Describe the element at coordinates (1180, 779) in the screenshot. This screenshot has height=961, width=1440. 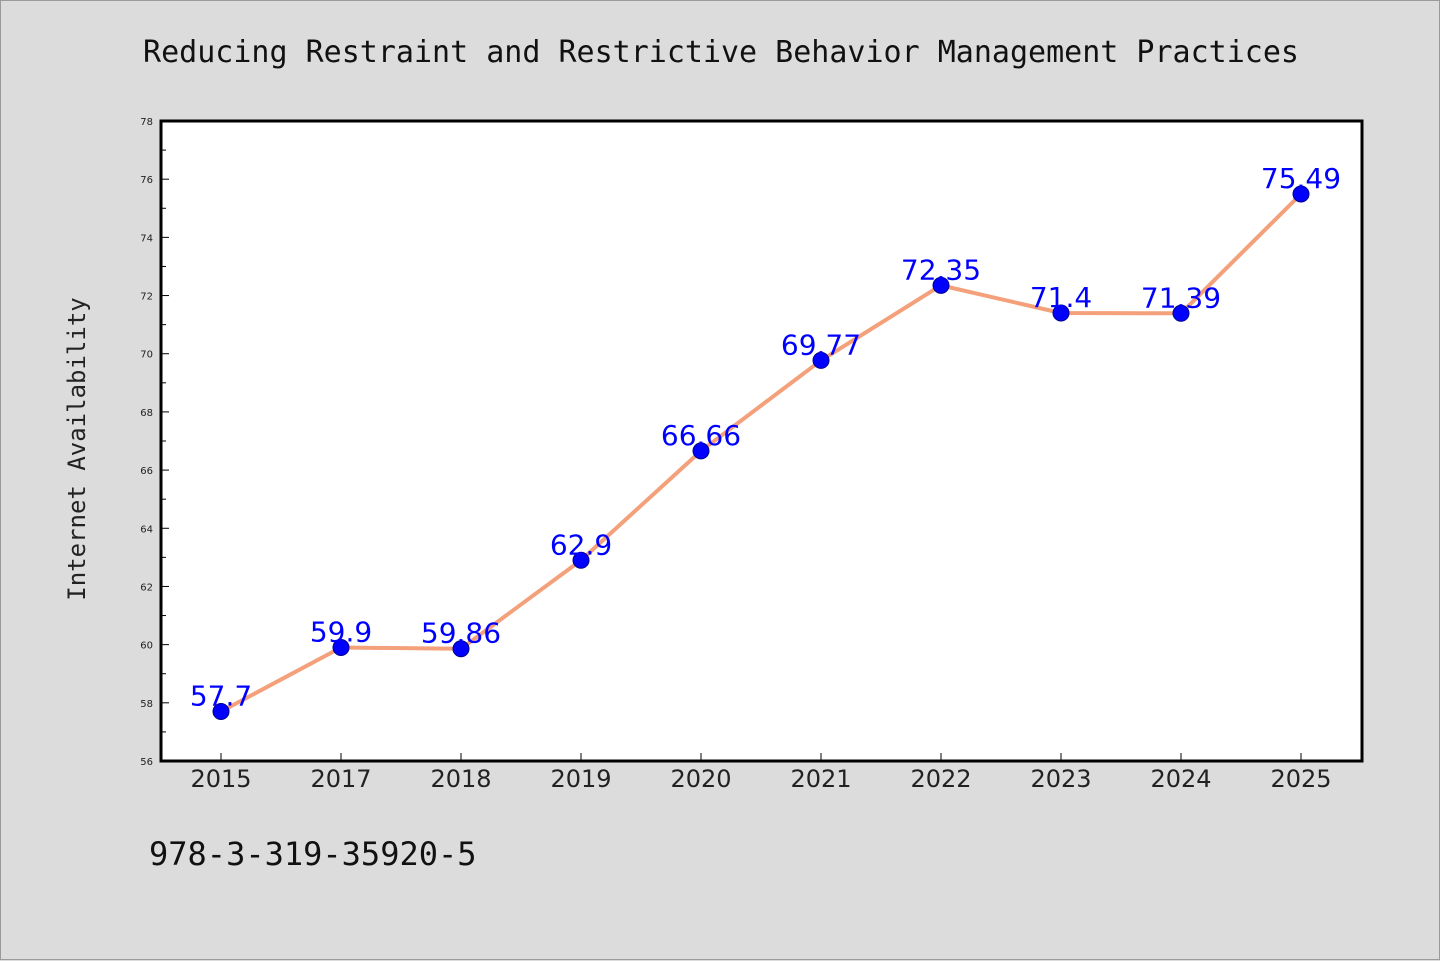
I see `x-tick-label-8: 2024` at that location.